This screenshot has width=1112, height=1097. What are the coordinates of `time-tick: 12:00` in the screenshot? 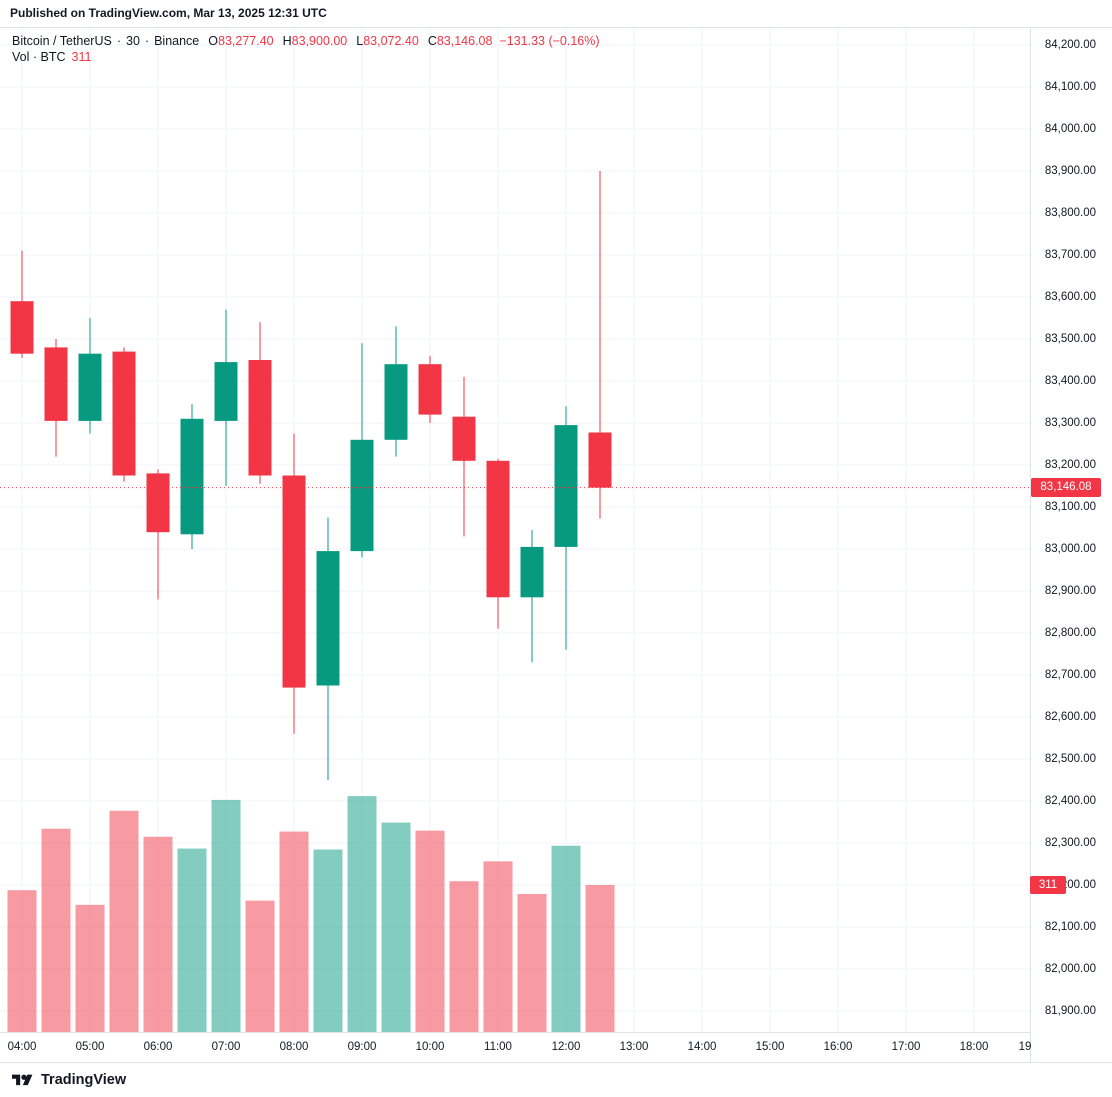 It's located at (566, 1047).